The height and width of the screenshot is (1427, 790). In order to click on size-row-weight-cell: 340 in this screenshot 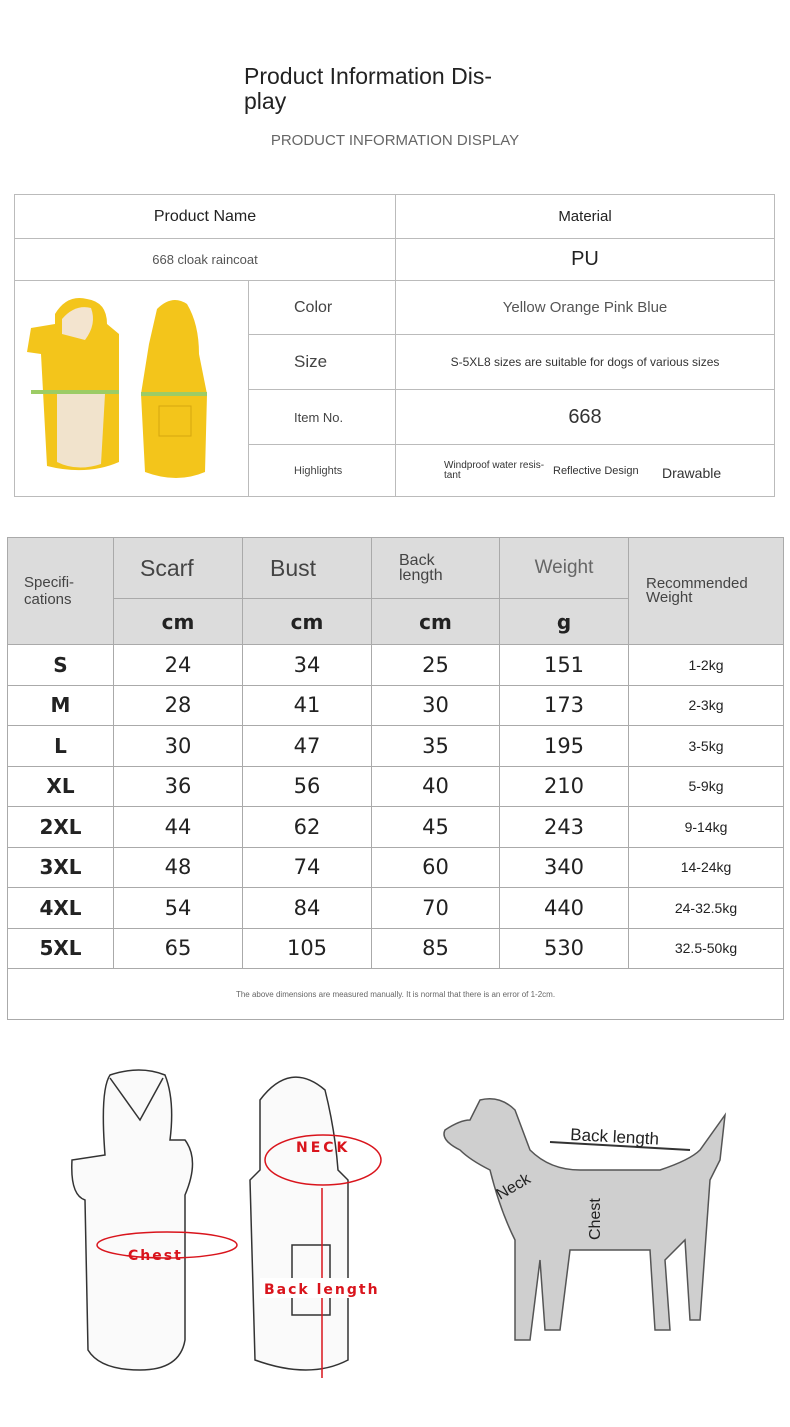, I will do `click(564, 867)`.